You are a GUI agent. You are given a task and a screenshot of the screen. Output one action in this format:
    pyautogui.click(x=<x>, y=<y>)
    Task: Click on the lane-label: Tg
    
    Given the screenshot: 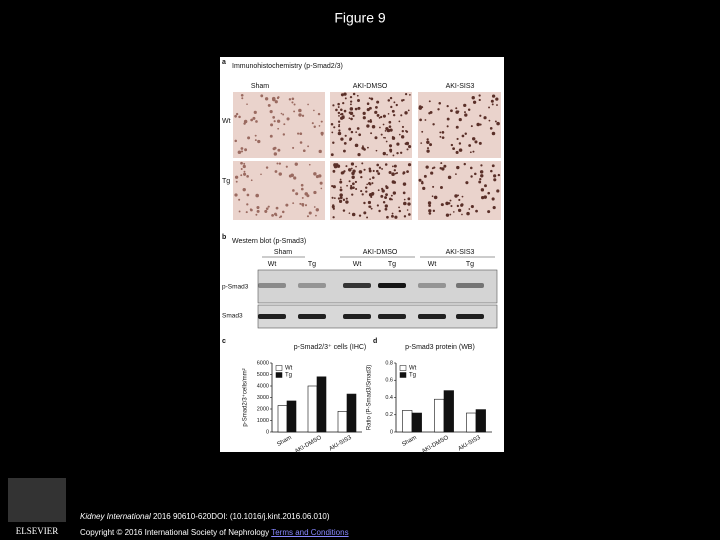 What is the action you would take?
    pyautogui.click(x=312, y=264)
    